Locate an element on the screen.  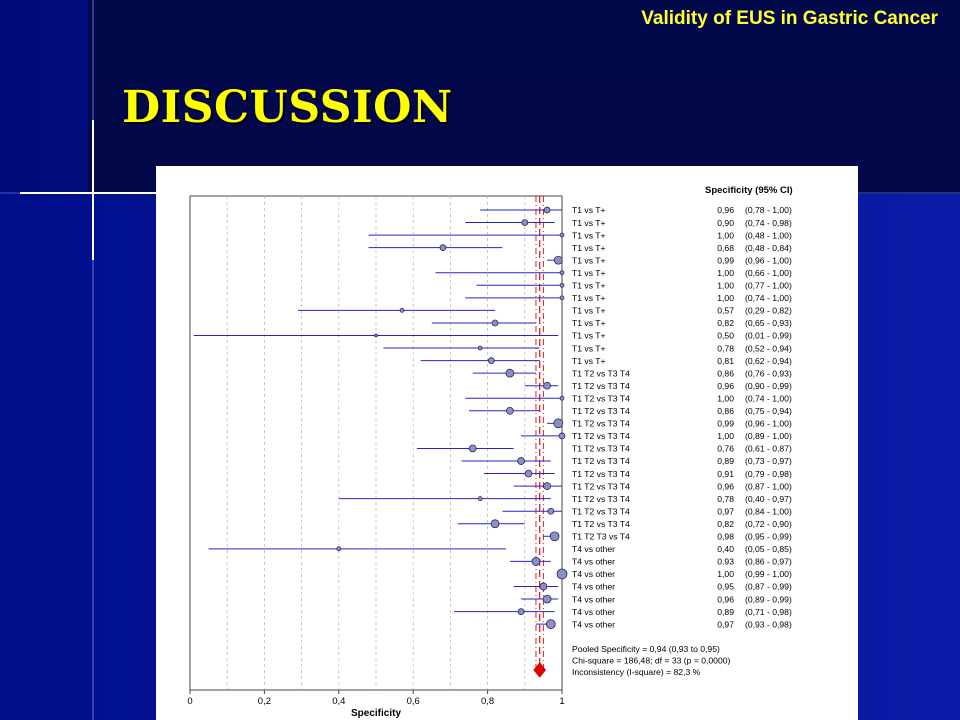
study-ci: (0,76 - 0,93) is located at coordinates (768, 373).